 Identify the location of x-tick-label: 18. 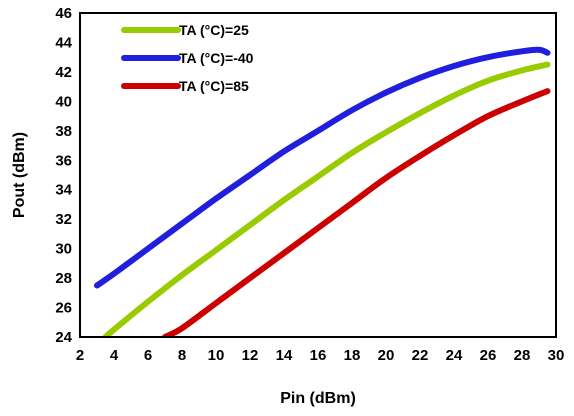
(352, 355).